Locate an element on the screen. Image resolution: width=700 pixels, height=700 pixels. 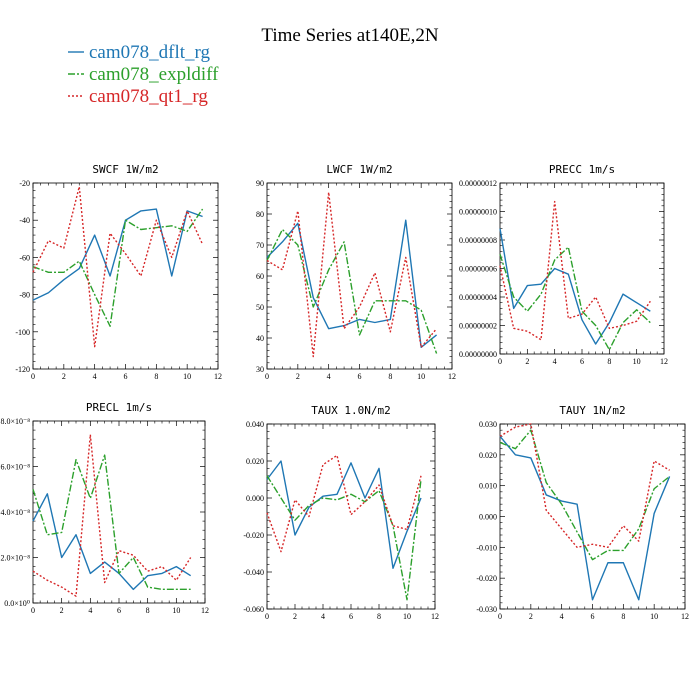
x-tick-label-0-0: 0 is located at coordinates (33, 376).